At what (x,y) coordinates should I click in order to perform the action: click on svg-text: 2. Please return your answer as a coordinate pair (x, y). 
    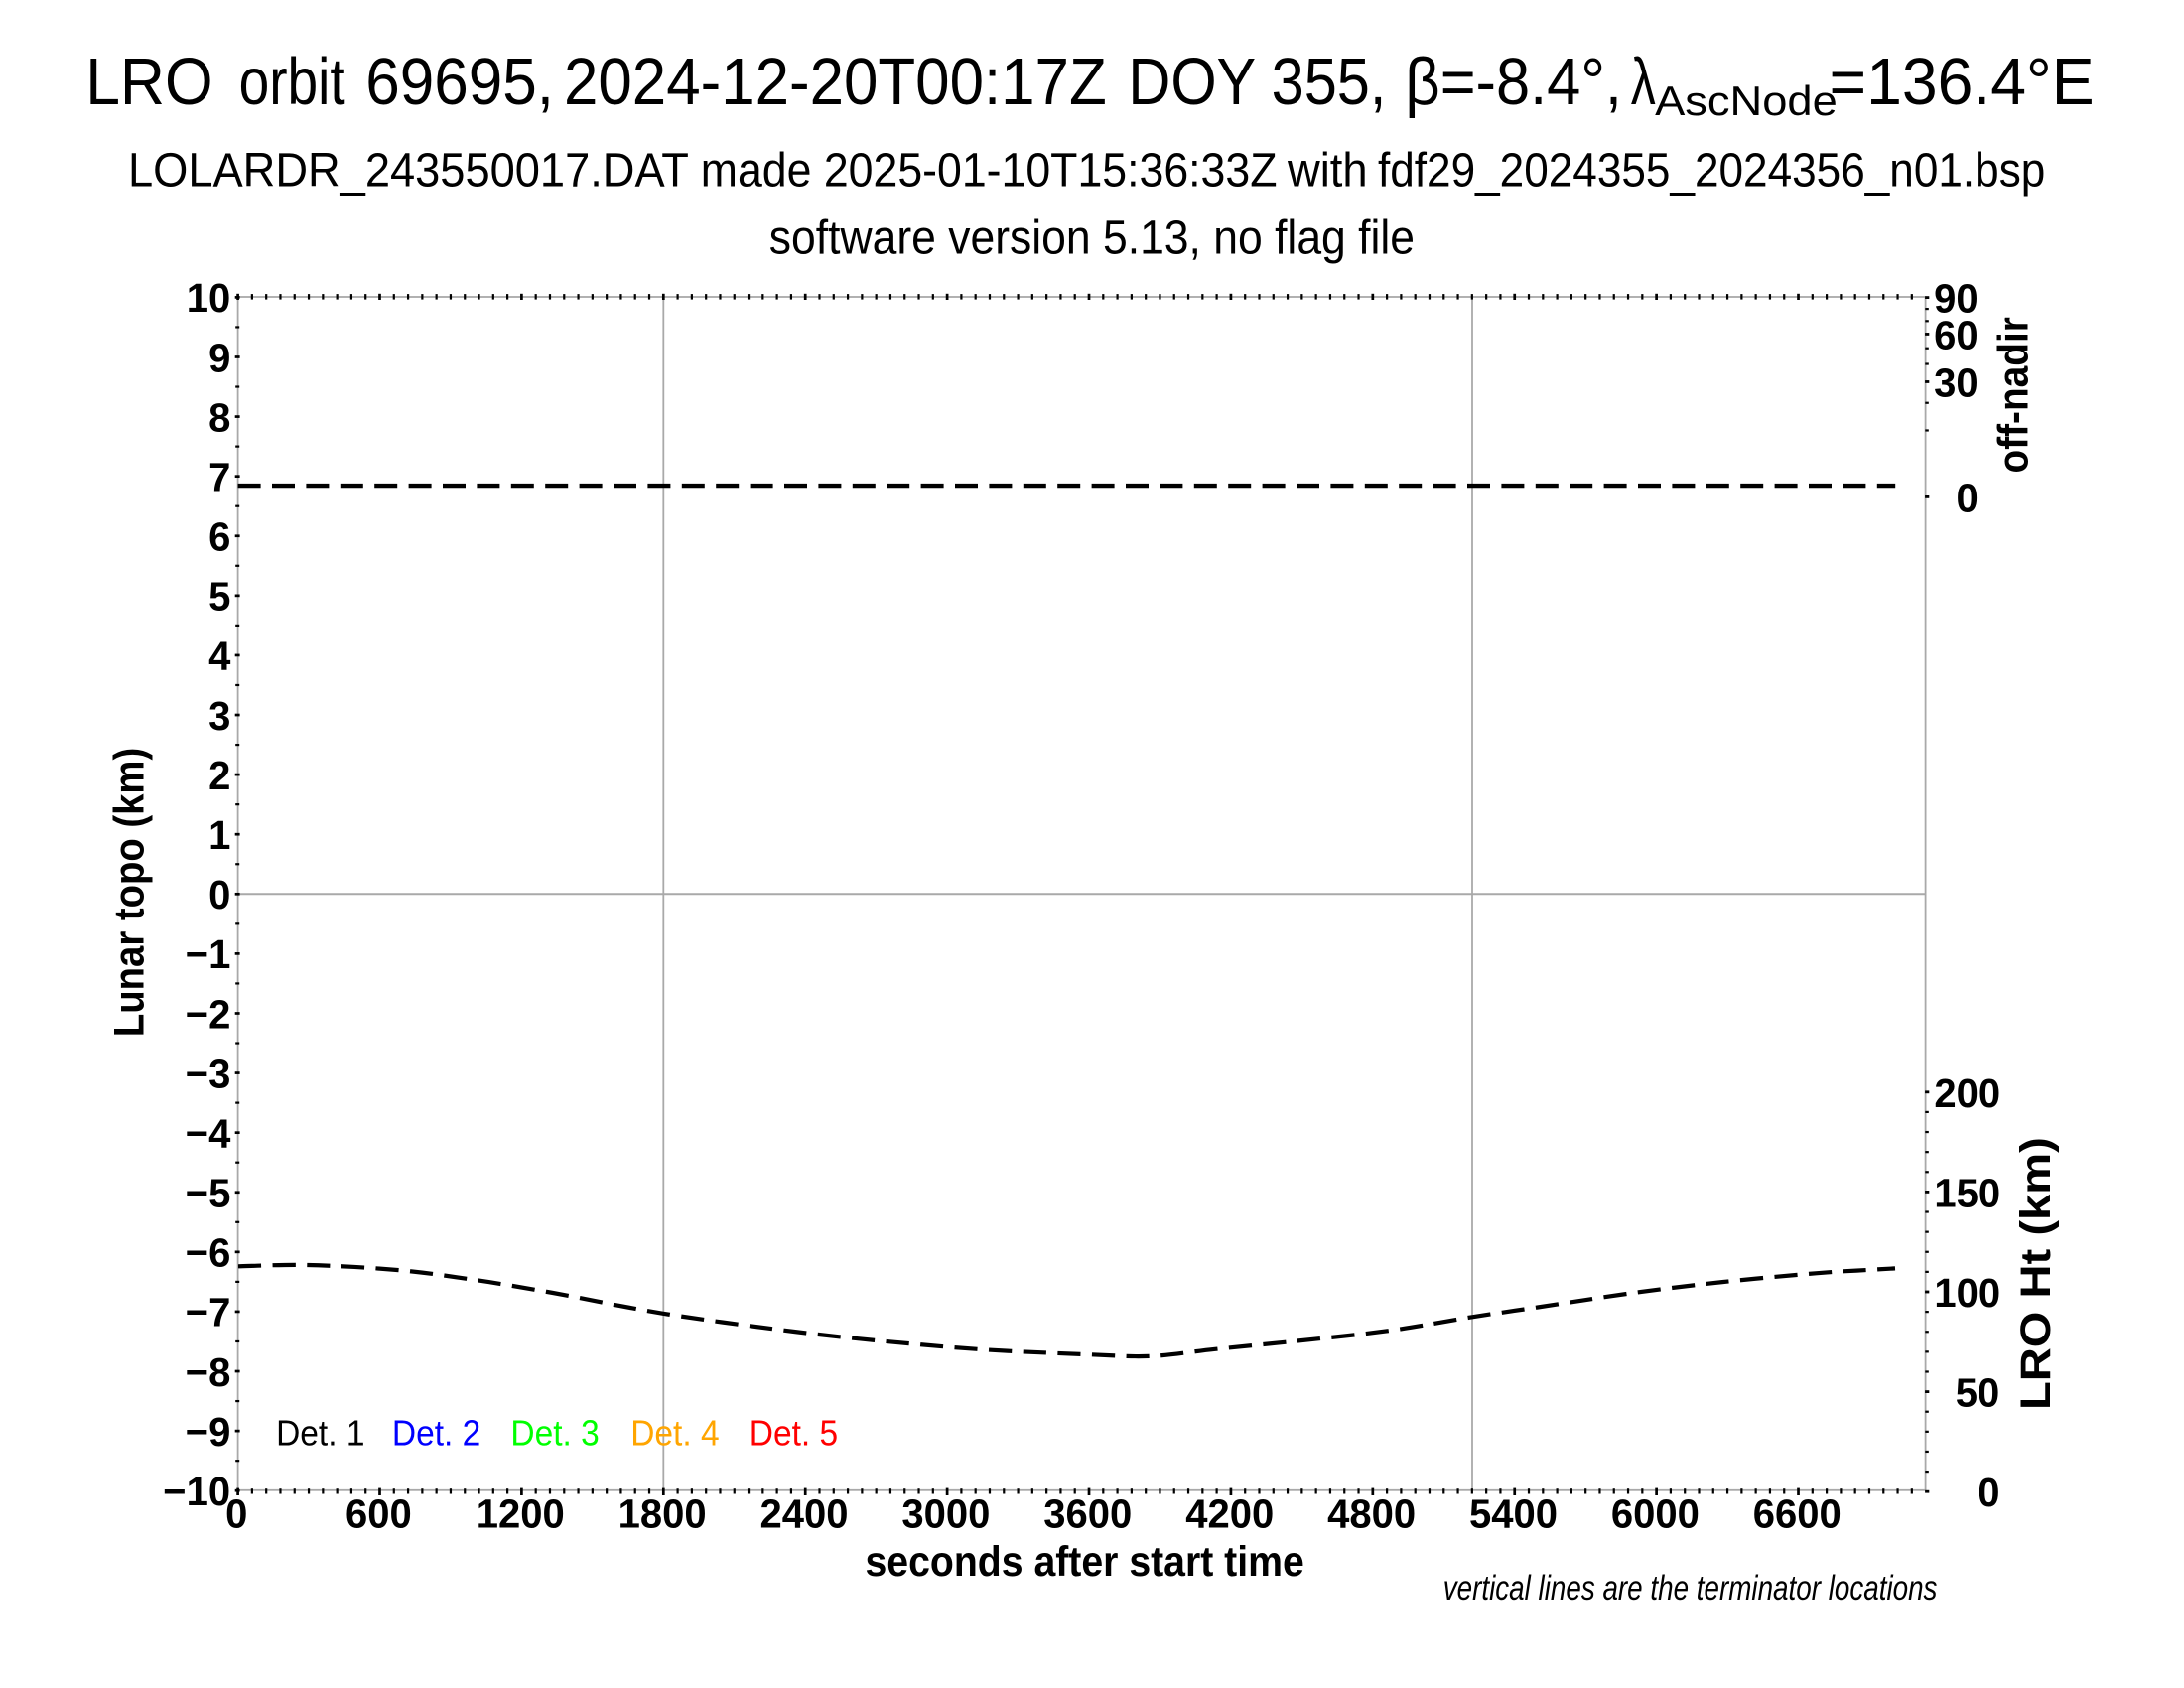
    Looking at the image, I should click on (219, 775).